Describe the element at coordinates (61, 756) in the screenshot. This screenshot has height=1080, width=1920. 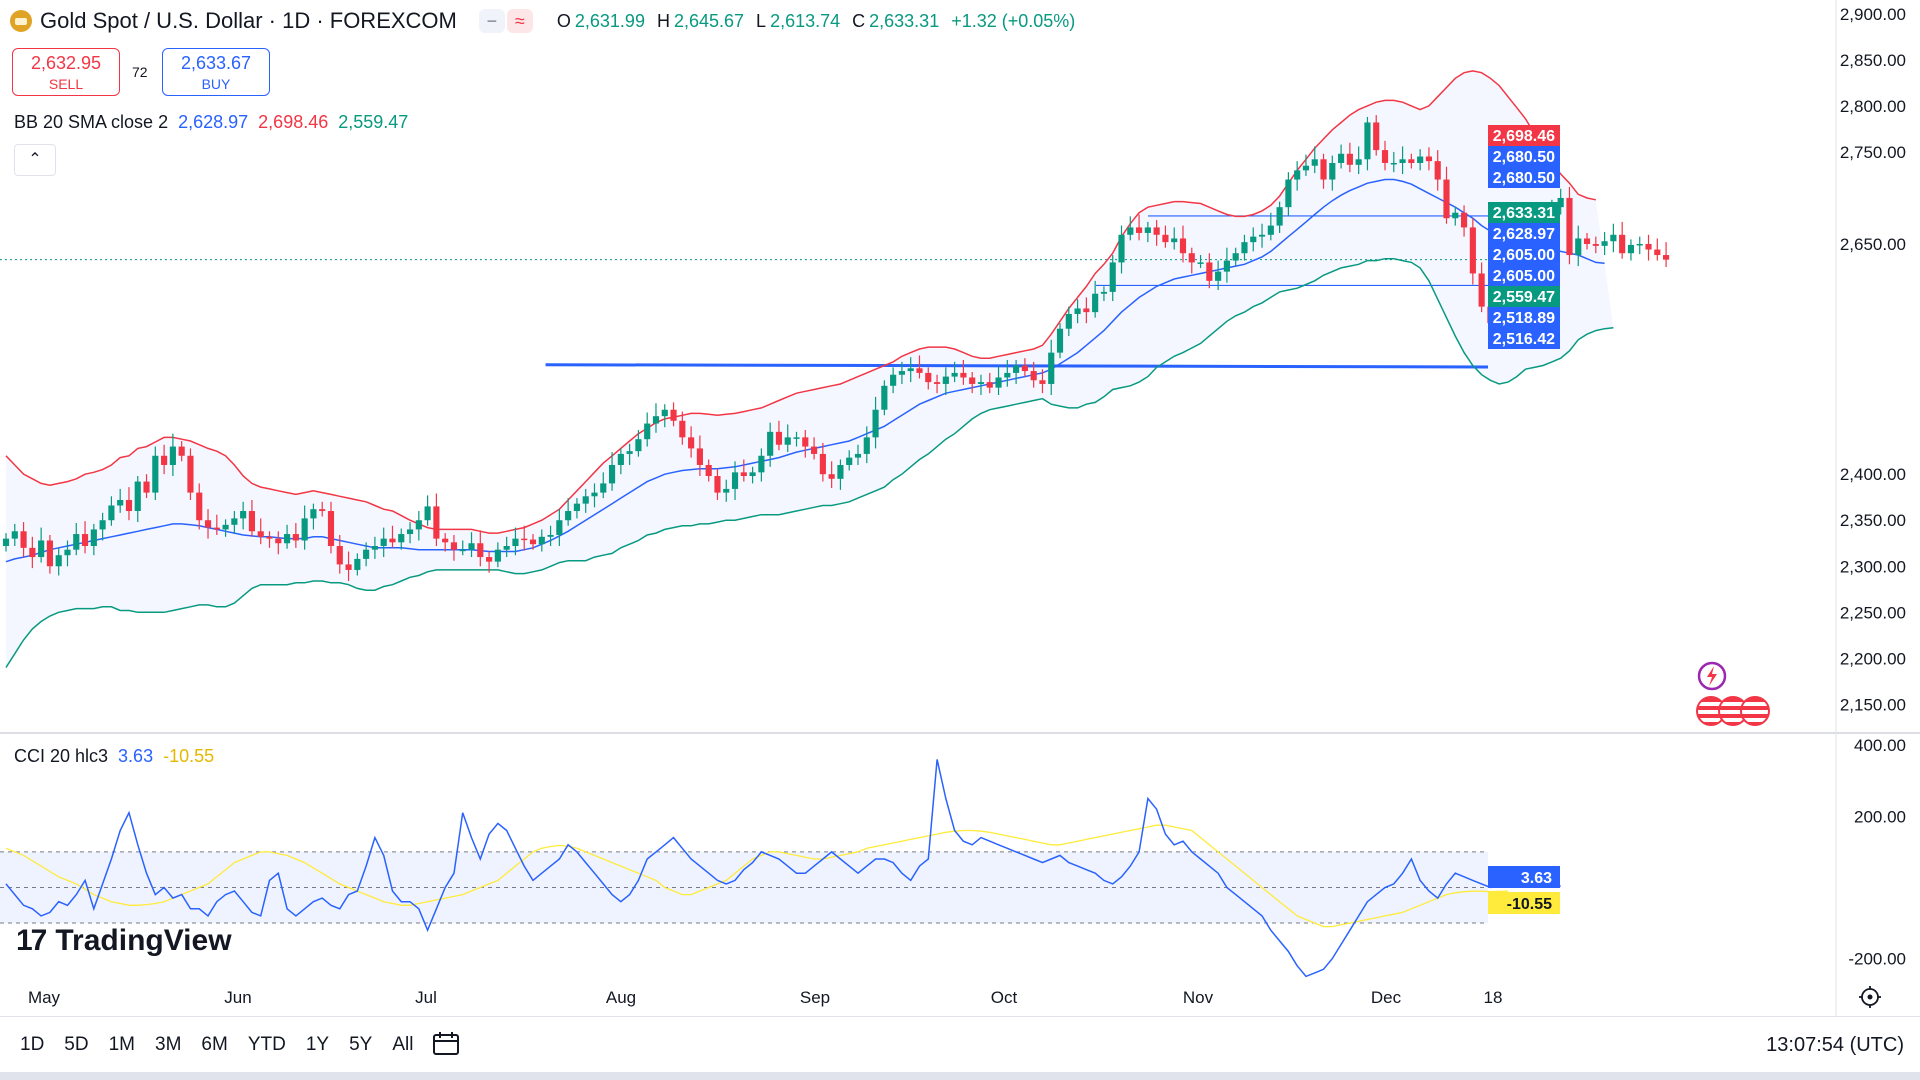
I see `cci-label: CCI 20 hlc3` at that location.